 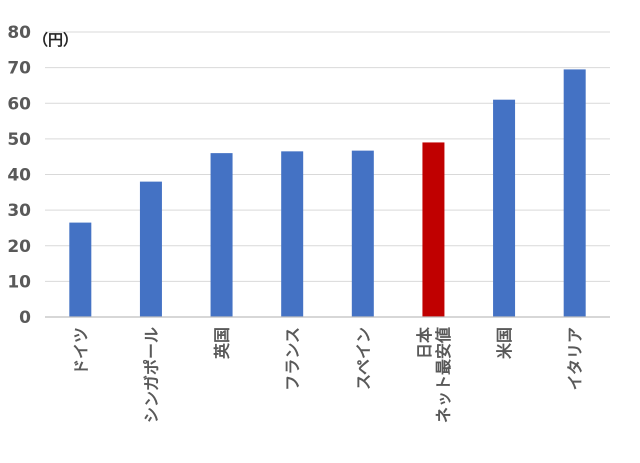 I want to click on x-category-label: ドイツ, so click(x=80, y=351).